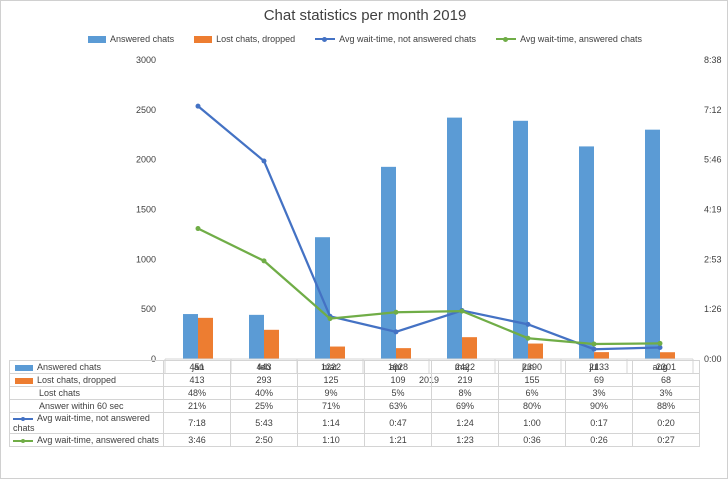  Describe the element at coordinates (146, 110) in the screenshot. I see `y-left-tick-label: 2500` at that location.